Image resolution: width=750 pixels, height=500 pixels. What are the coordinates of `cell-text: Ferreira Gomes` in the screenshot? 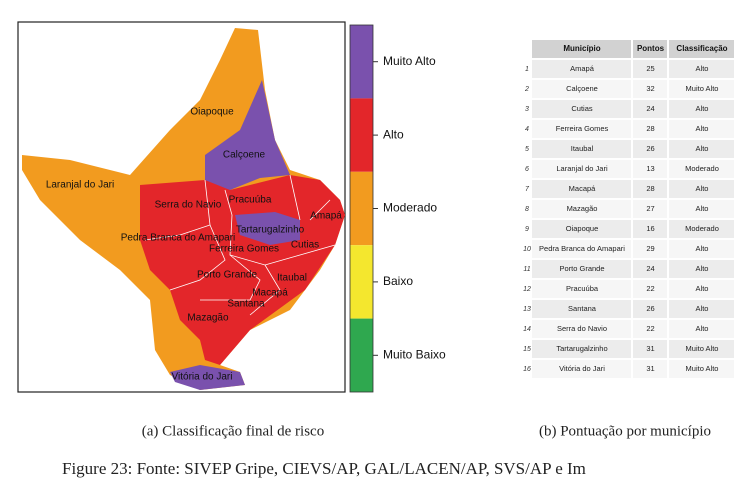 It's located at (582, 128).